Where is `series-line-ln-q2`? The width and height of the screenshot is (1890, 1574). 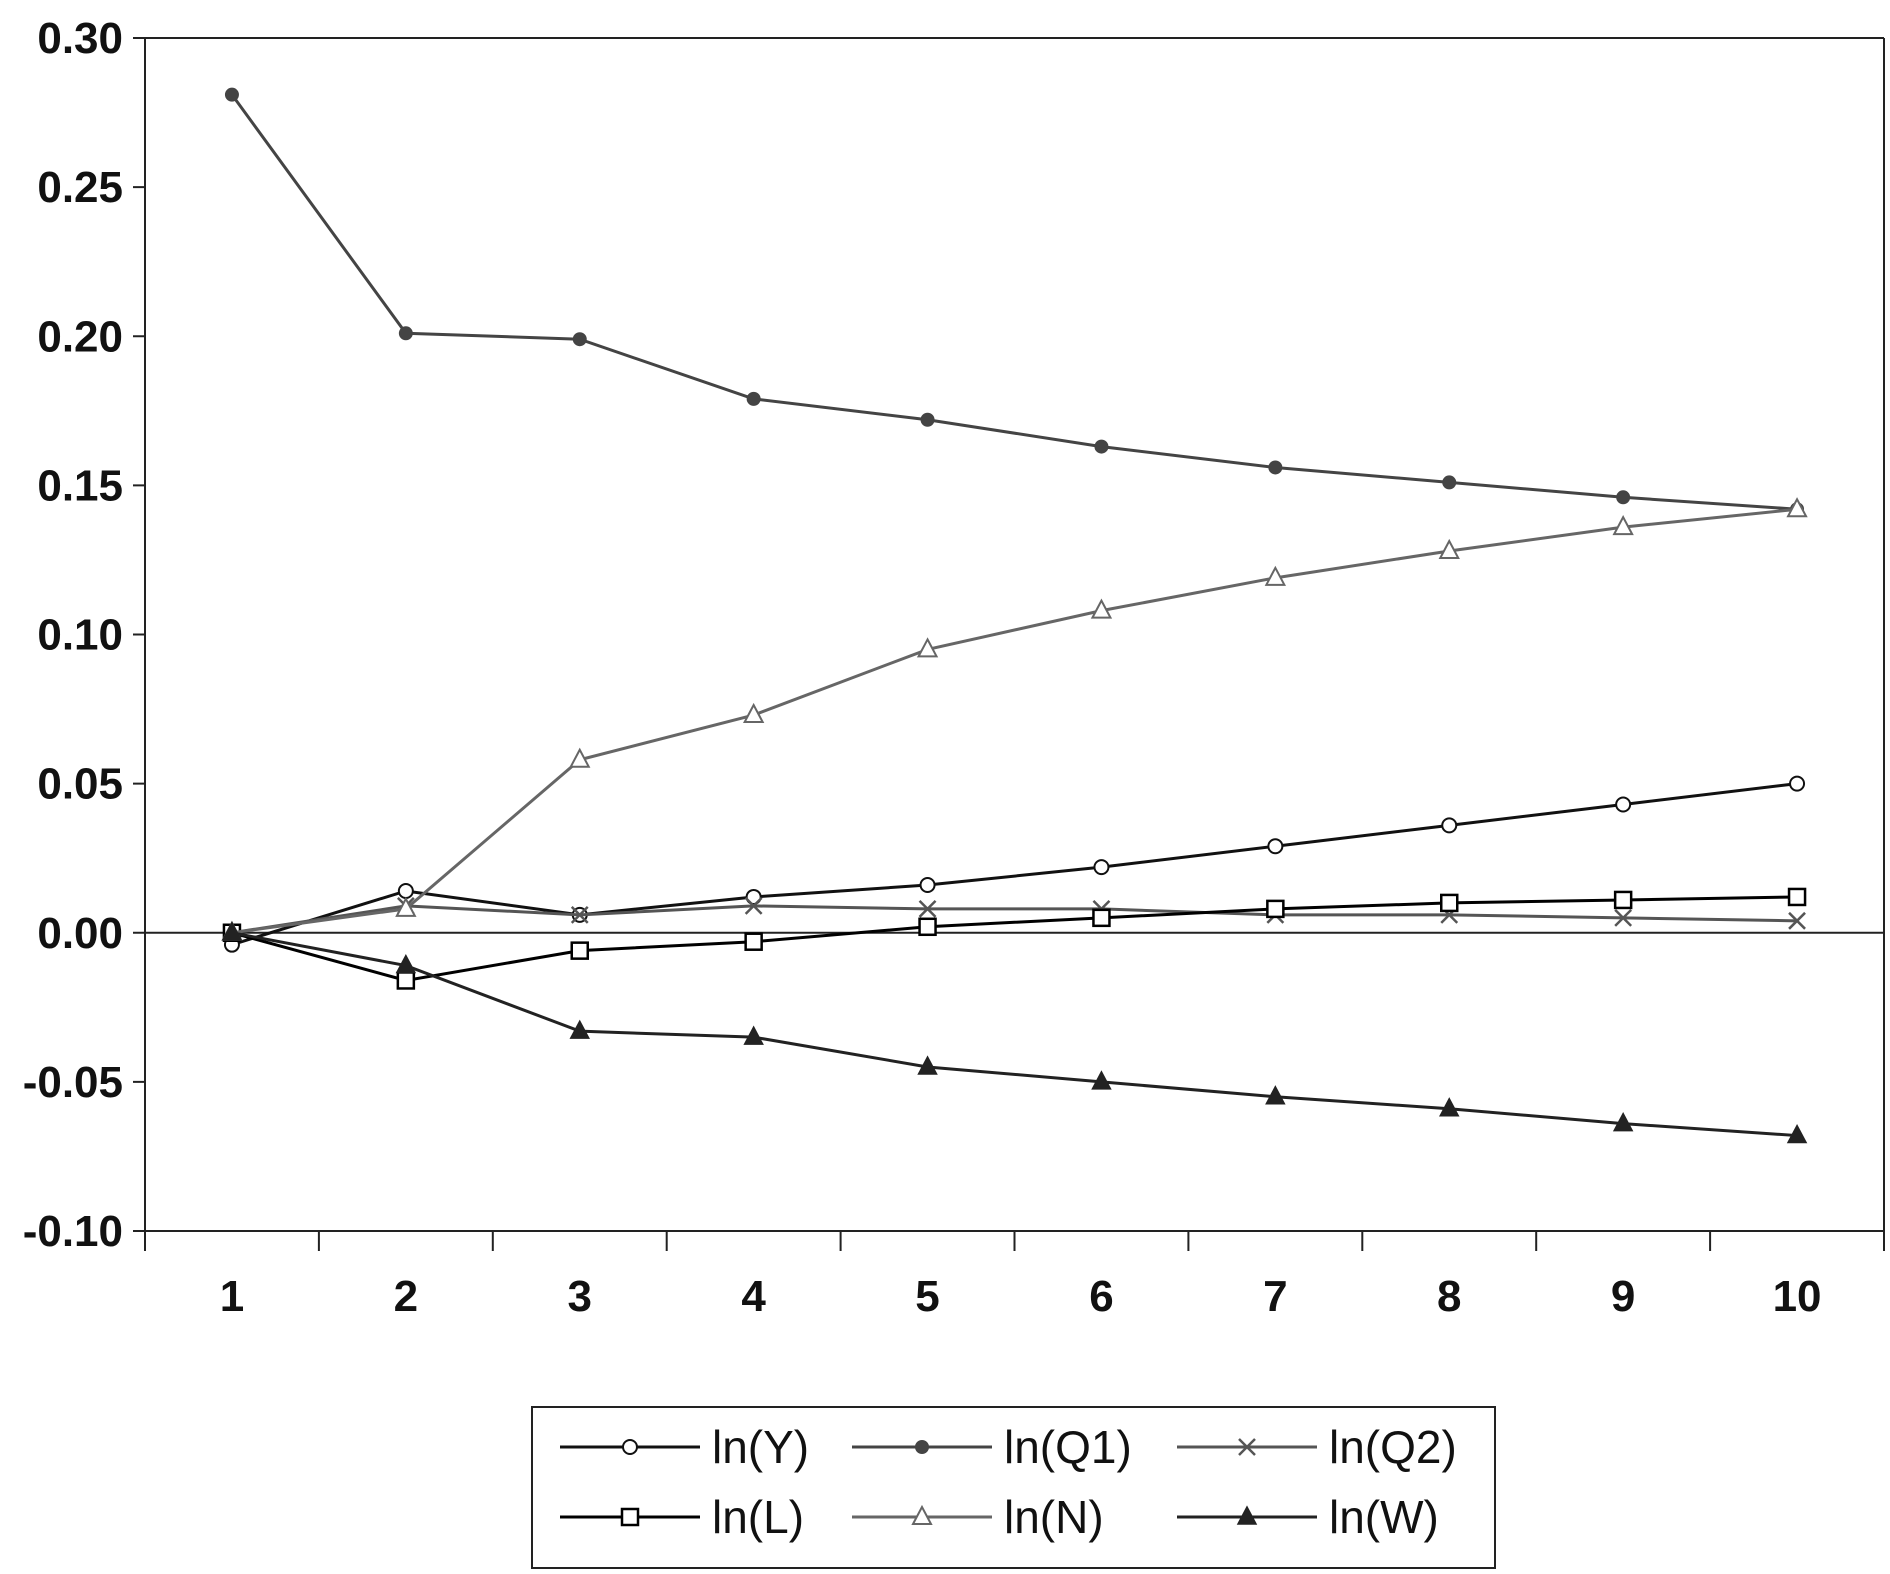
series-line-ln-q2 is located at coordinates (1014, 919).